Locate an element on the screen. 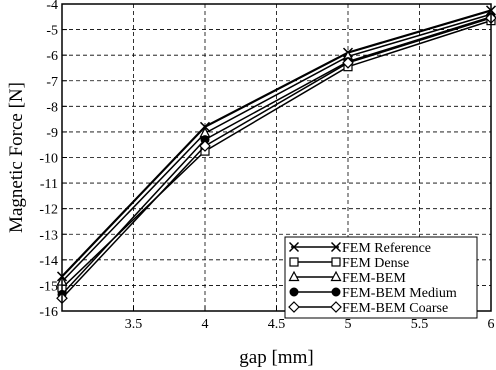 The width and height of the screenshot is (496, 370). legend-item: FEM-BEM Coarse is located at coordinates (368, 308).